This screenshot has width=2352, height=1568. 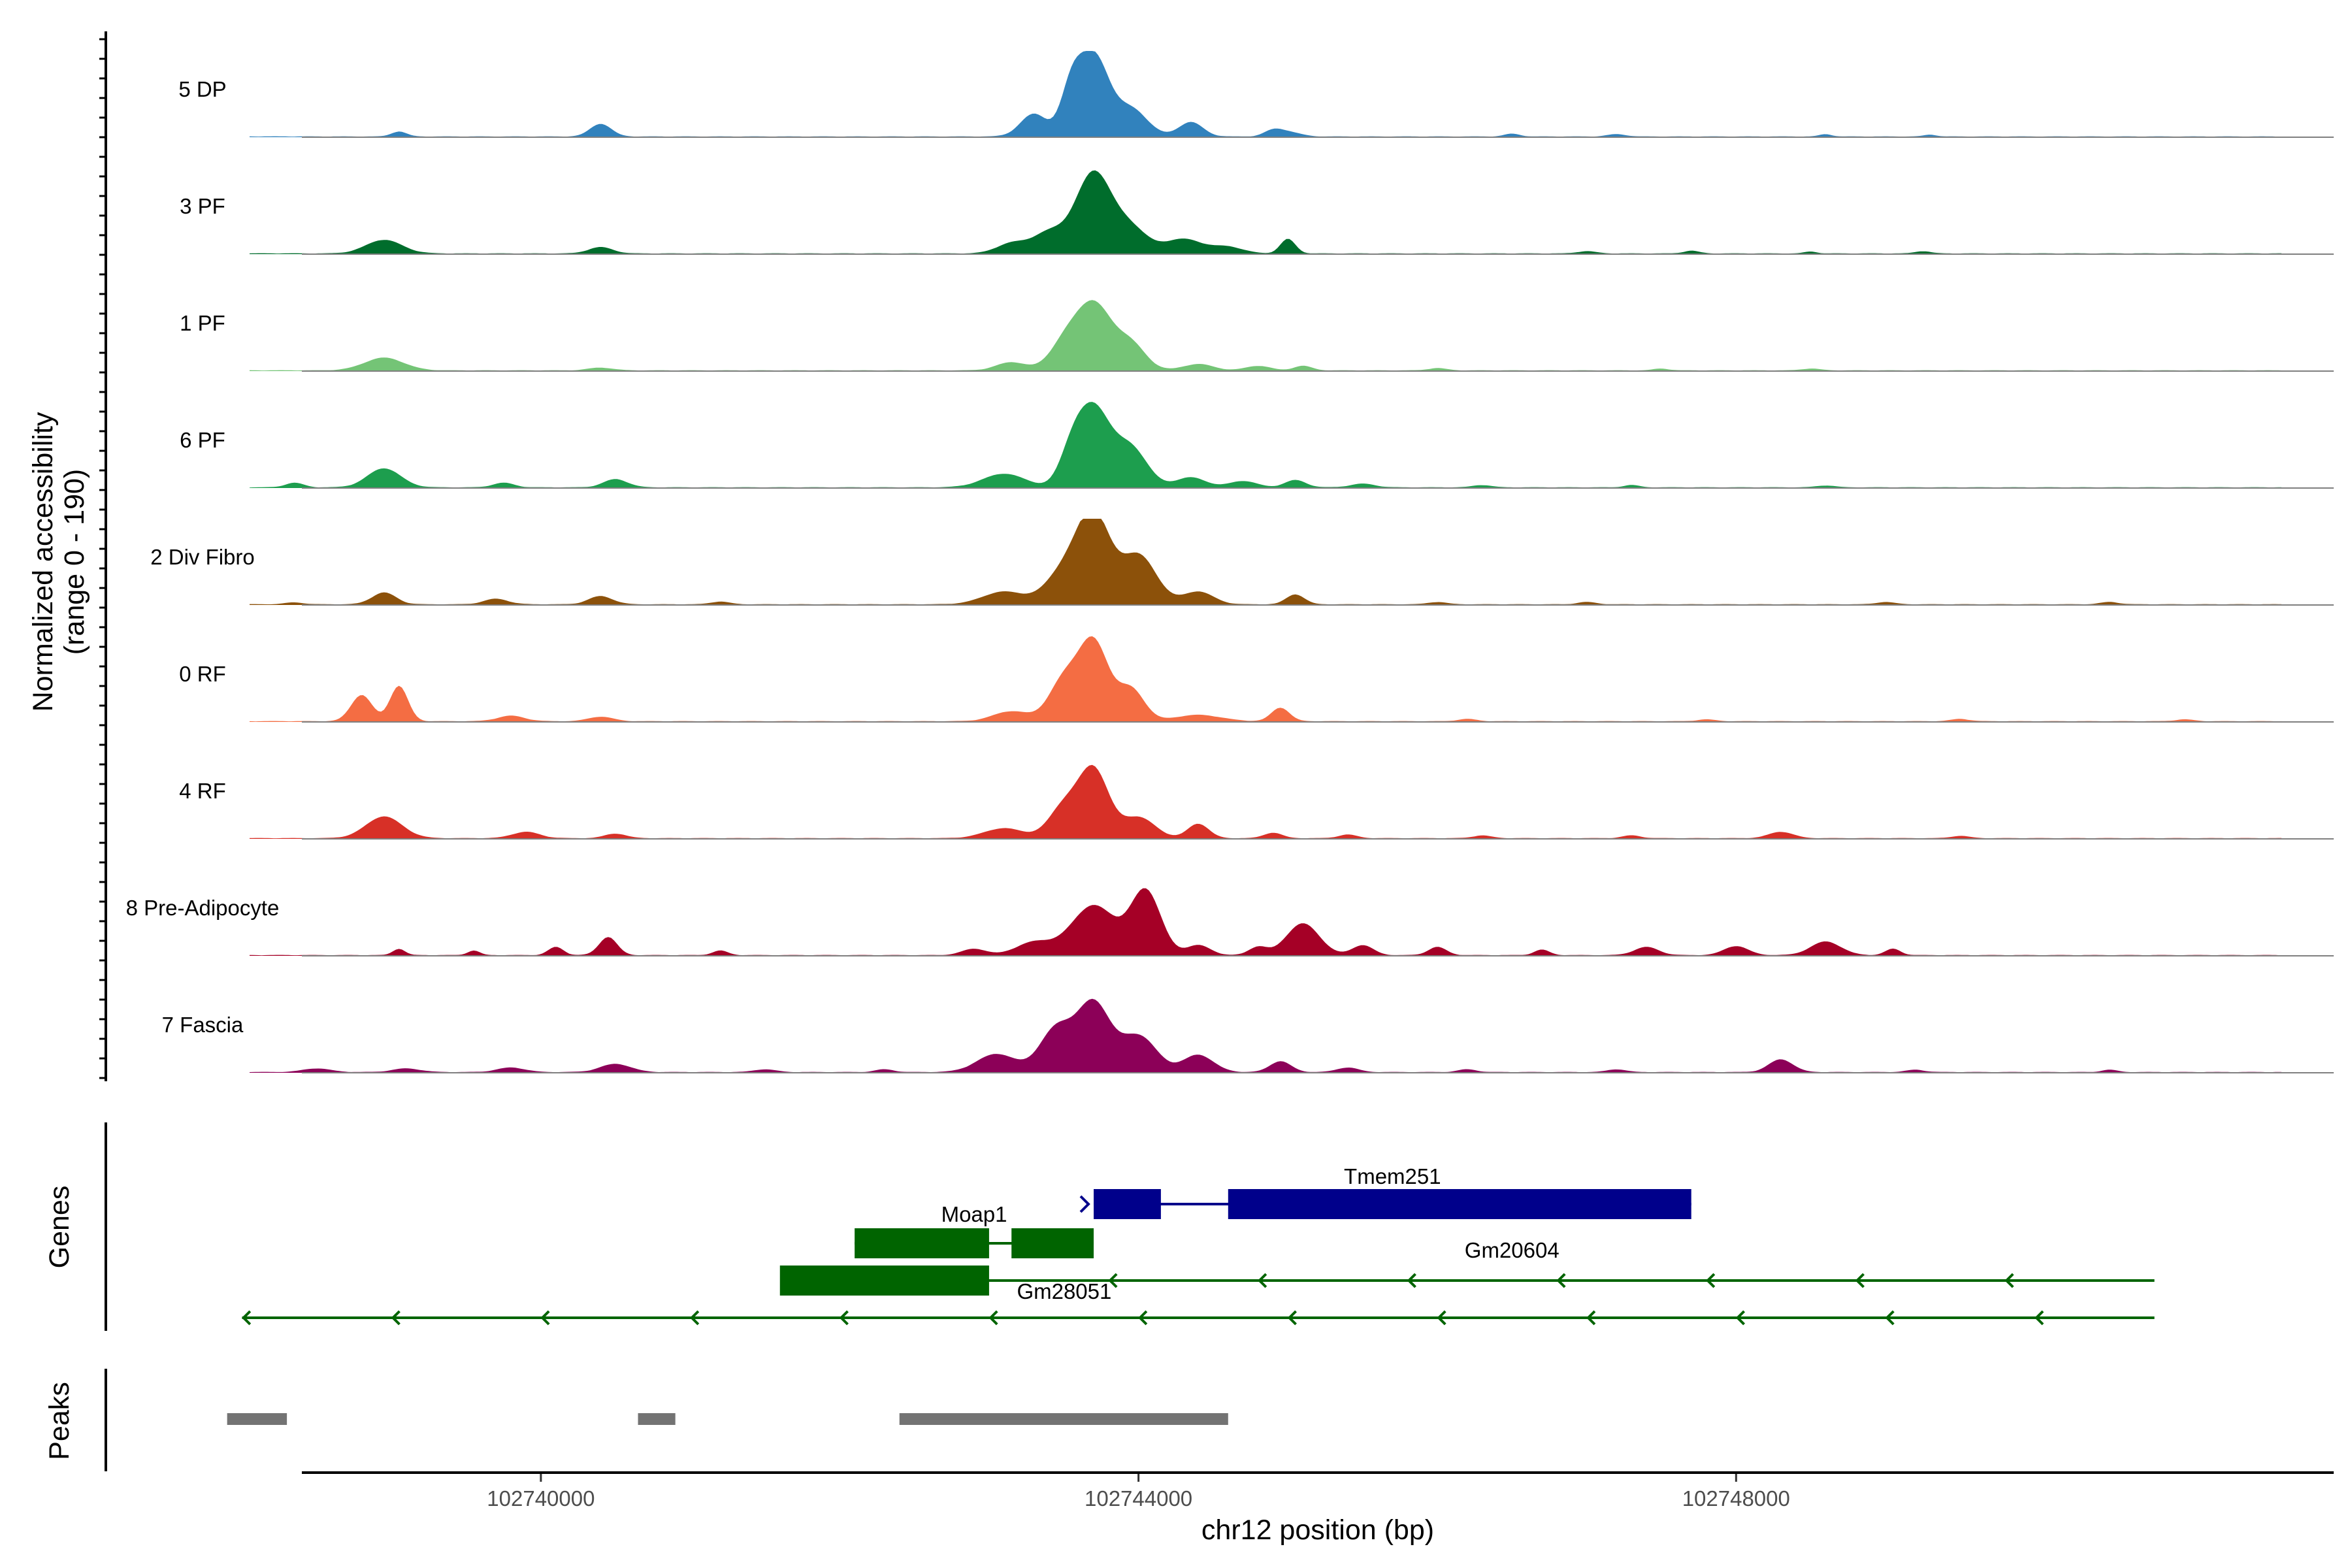 I want to click on track-label-2: 1 PF, so click(x=202, y=323).